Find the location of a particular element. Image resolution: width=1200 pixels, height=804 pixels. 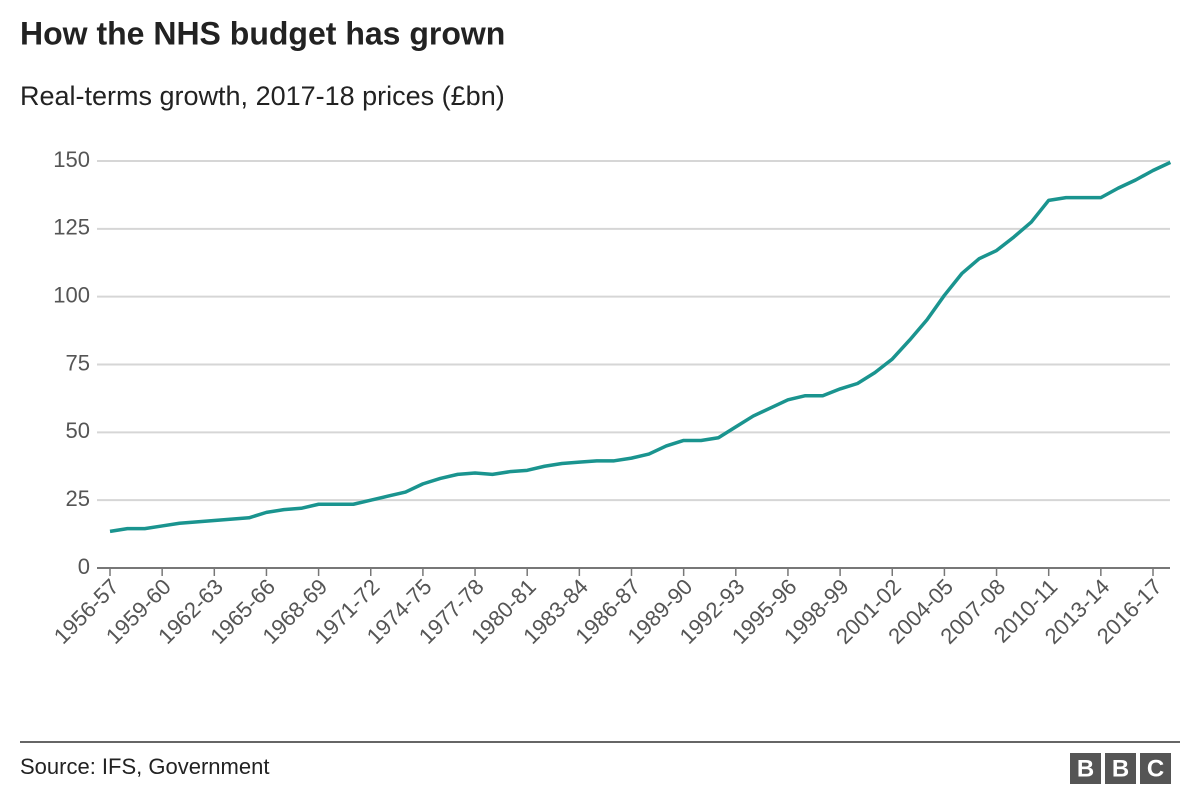

source: Source: IFS, Government is located at coordinates (144, 766).